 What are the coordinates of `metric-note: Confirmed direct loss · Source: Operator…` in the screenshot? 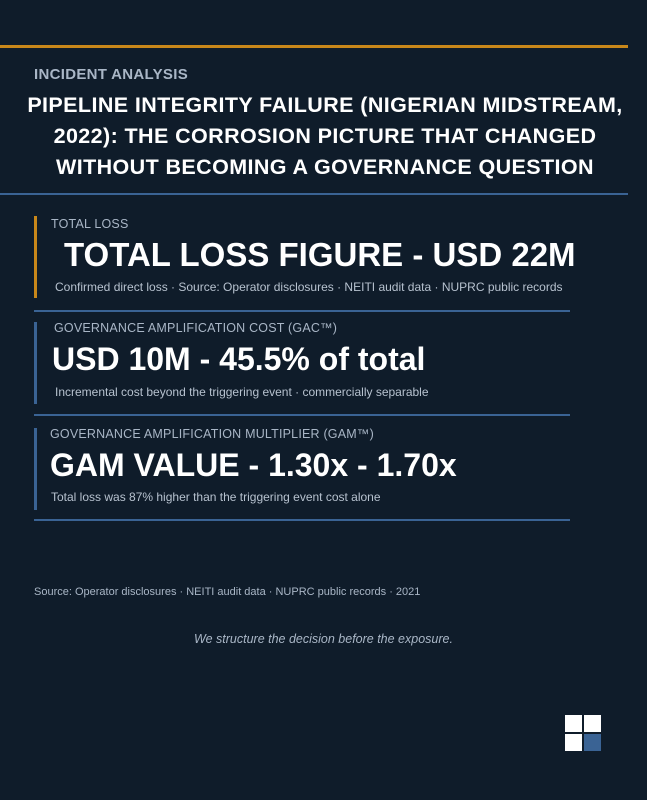 It's located at (309, 287).